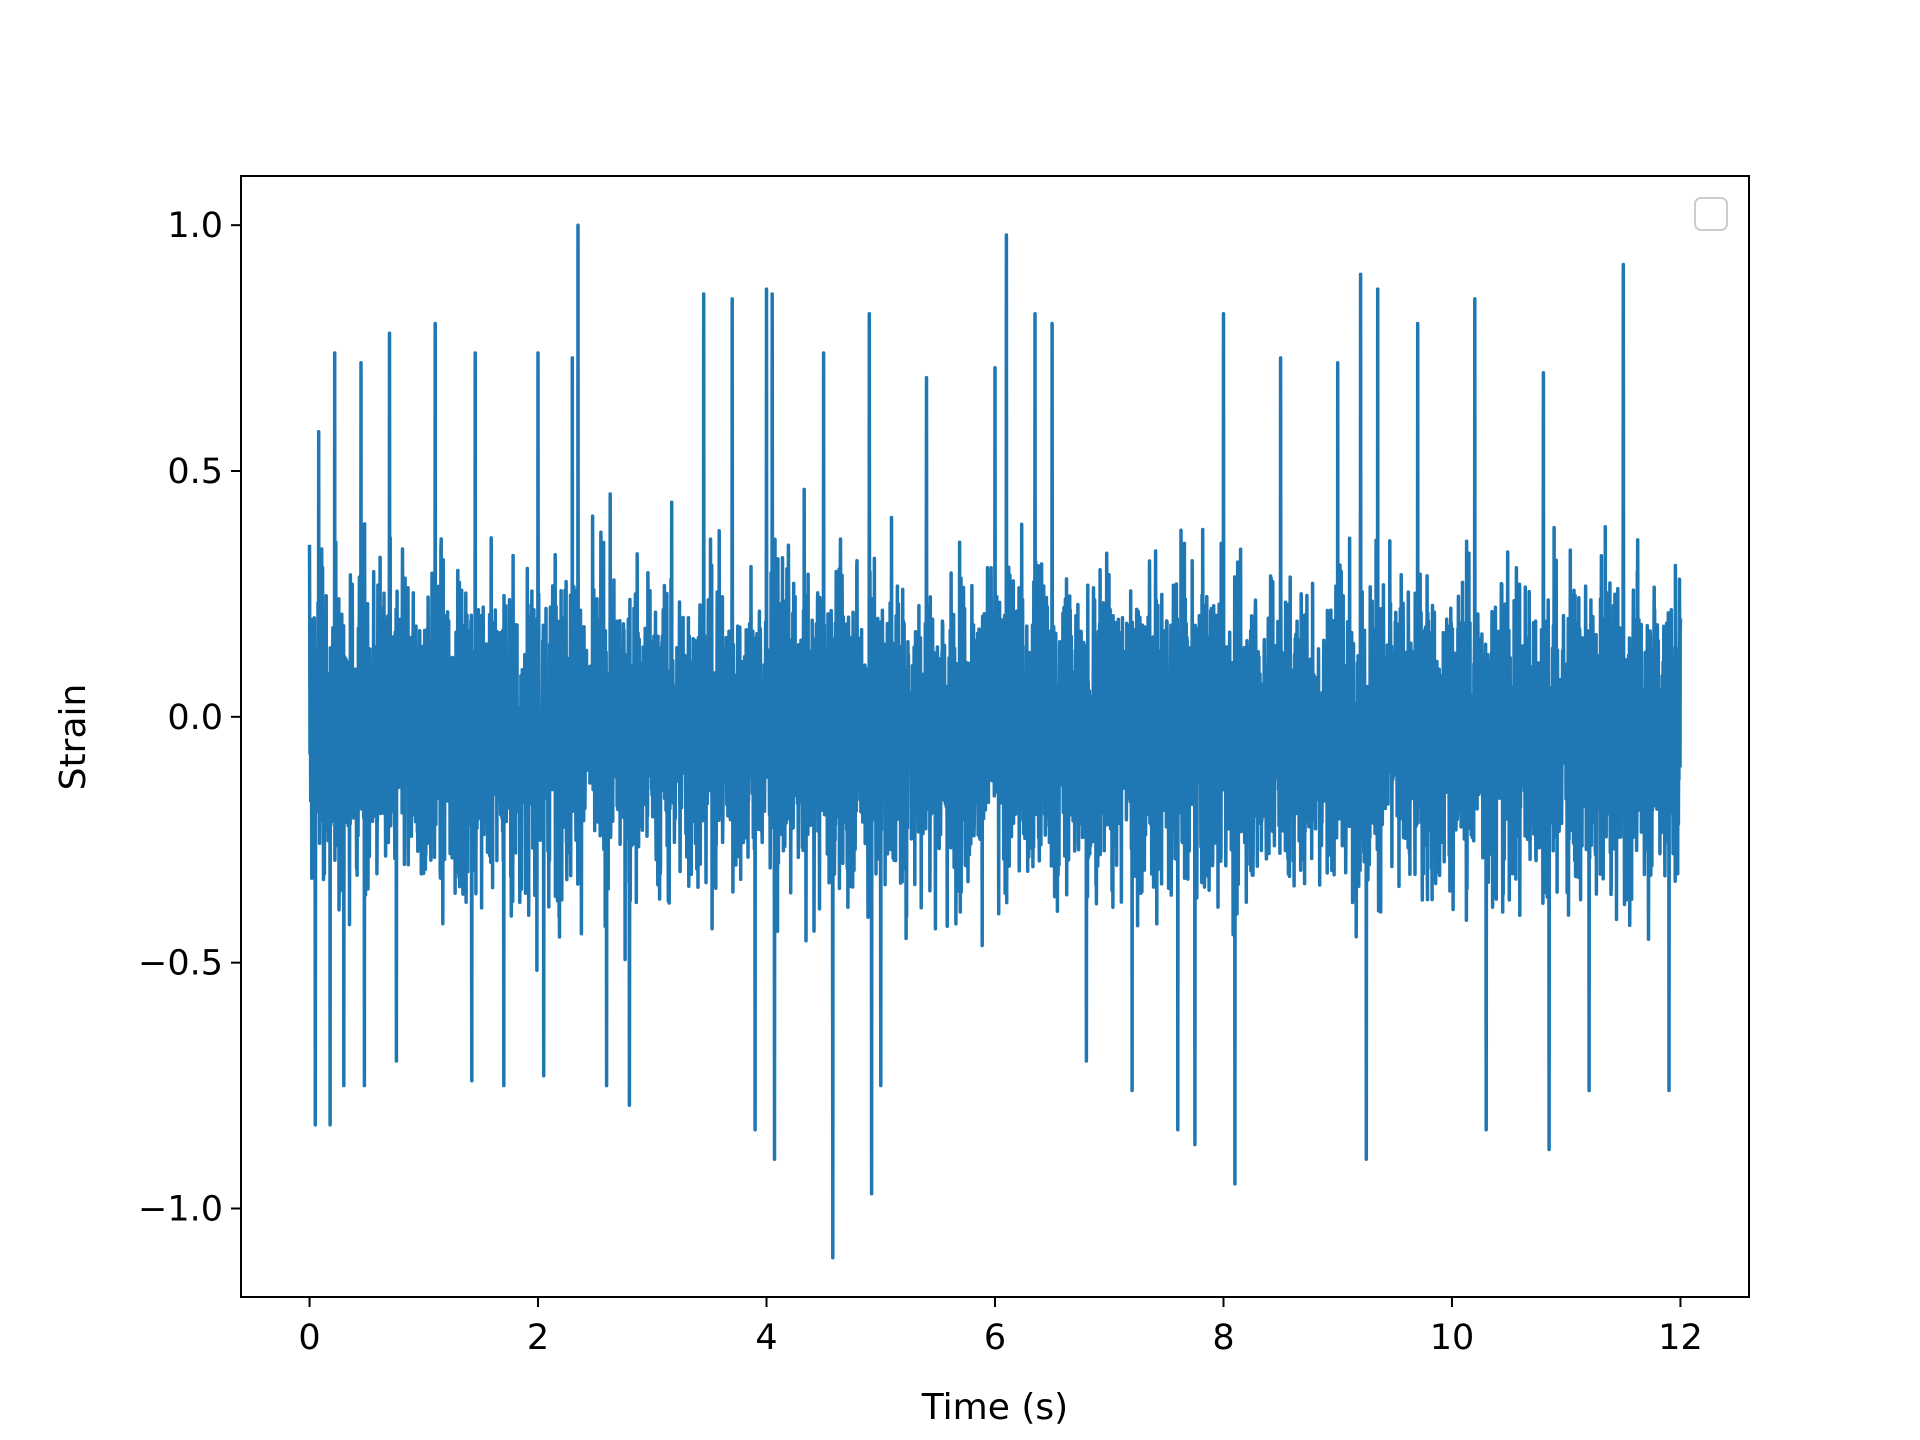 This screenshot has height=1440, width=1920. Describe the element at coordinates (538, 1338) in the screenshot. I see `x-tick-label: 2` at that location.